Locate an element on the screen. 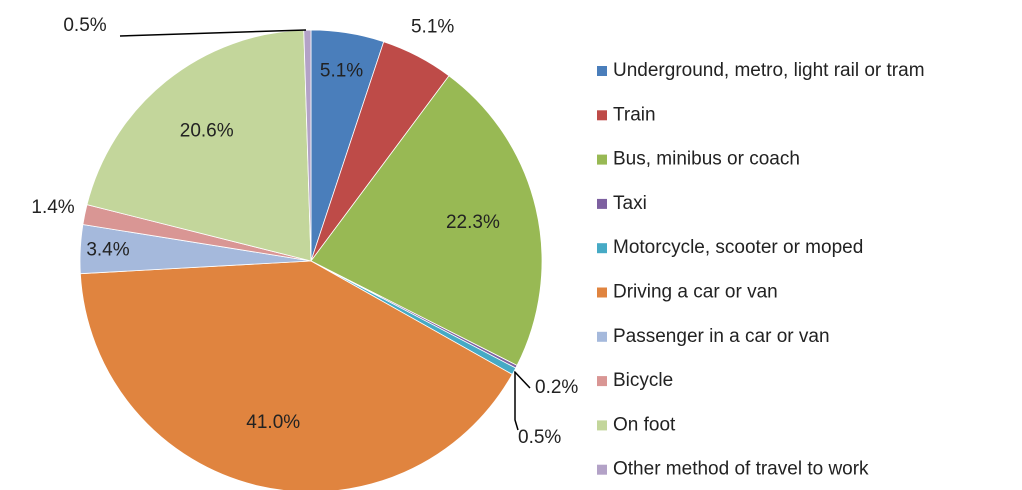 Image resolution: width=1022 pixels, height=490 pixels. legend-label: Passenger in a car or van is located at coordinates (721, 336).